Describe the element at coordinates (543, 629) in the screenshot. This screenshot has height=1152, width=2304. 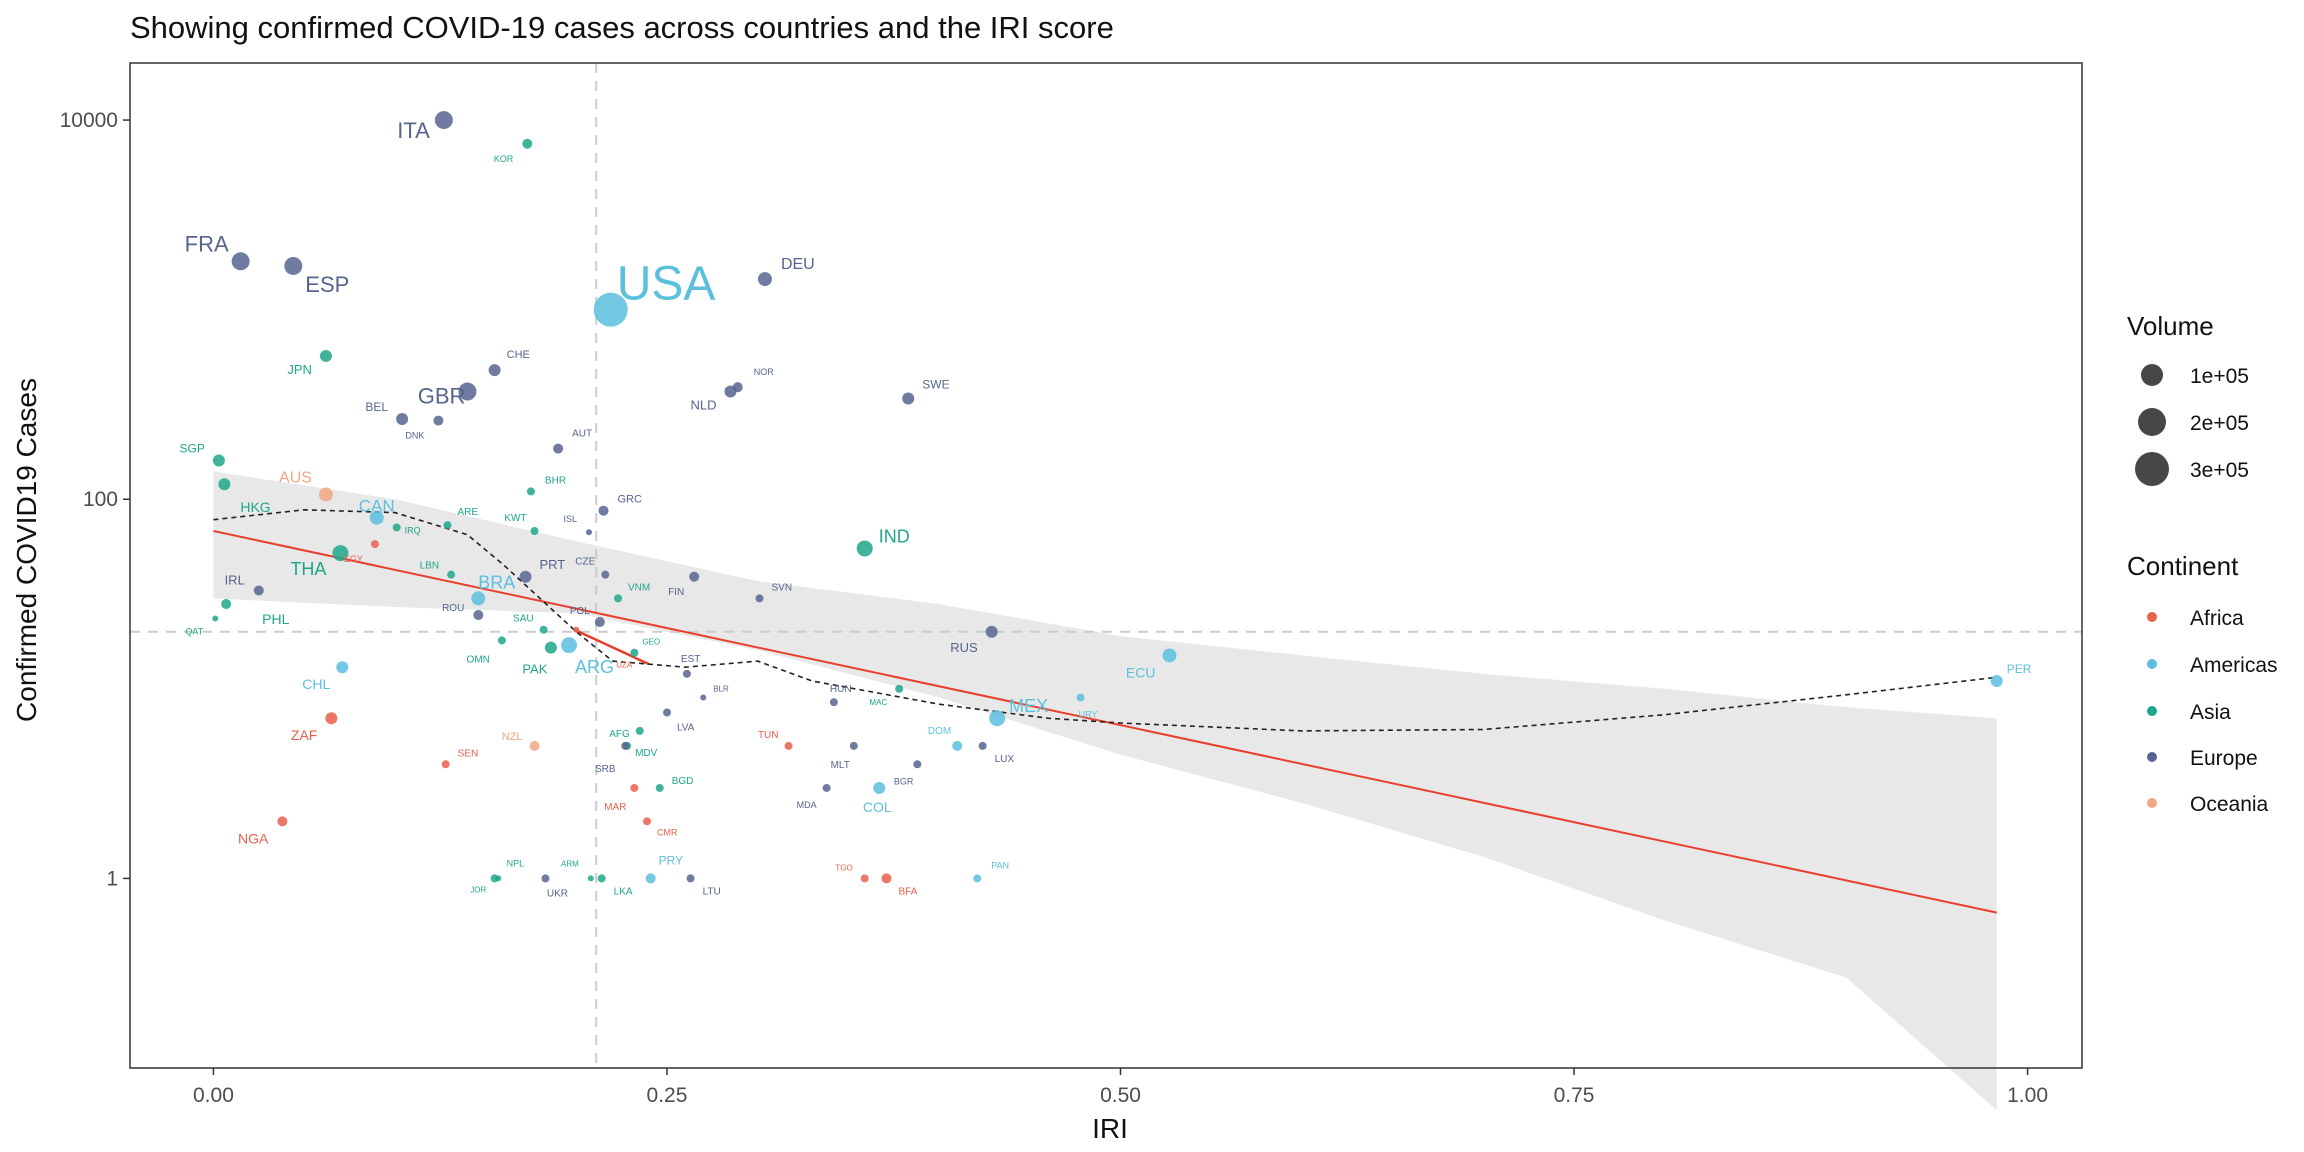
I see `data-point-sau` at that location.